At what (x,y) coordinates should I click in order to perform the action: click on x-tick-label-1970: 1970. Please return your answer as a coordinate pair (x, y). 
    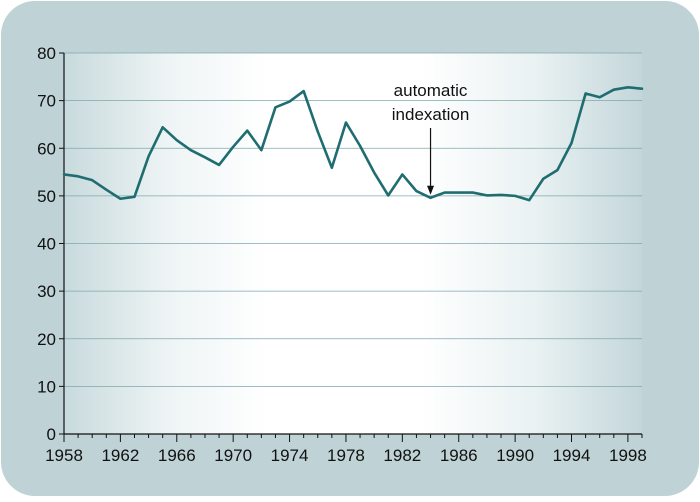
    Looking at the image, I should click on (233, 455).